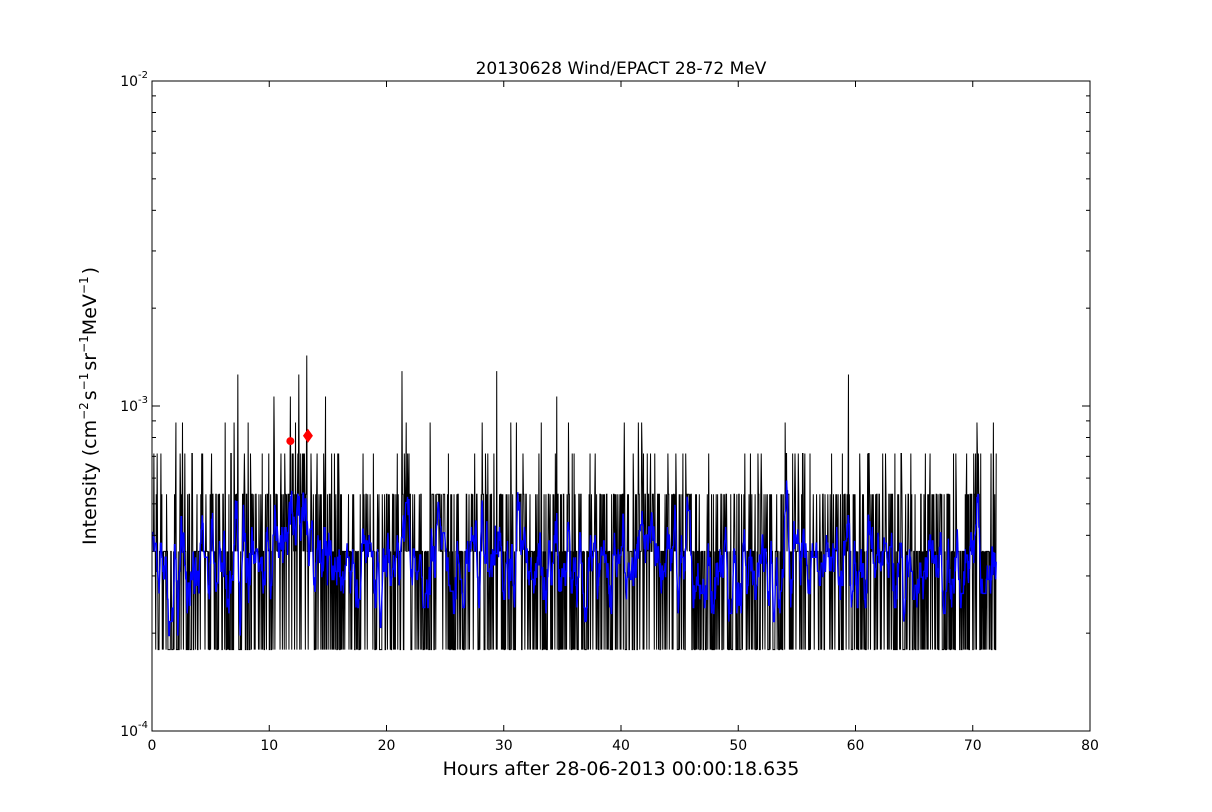 This screenshot has height=812, width=1212. I want to click on y-tick-label: 10⁻², so click(134, 80).